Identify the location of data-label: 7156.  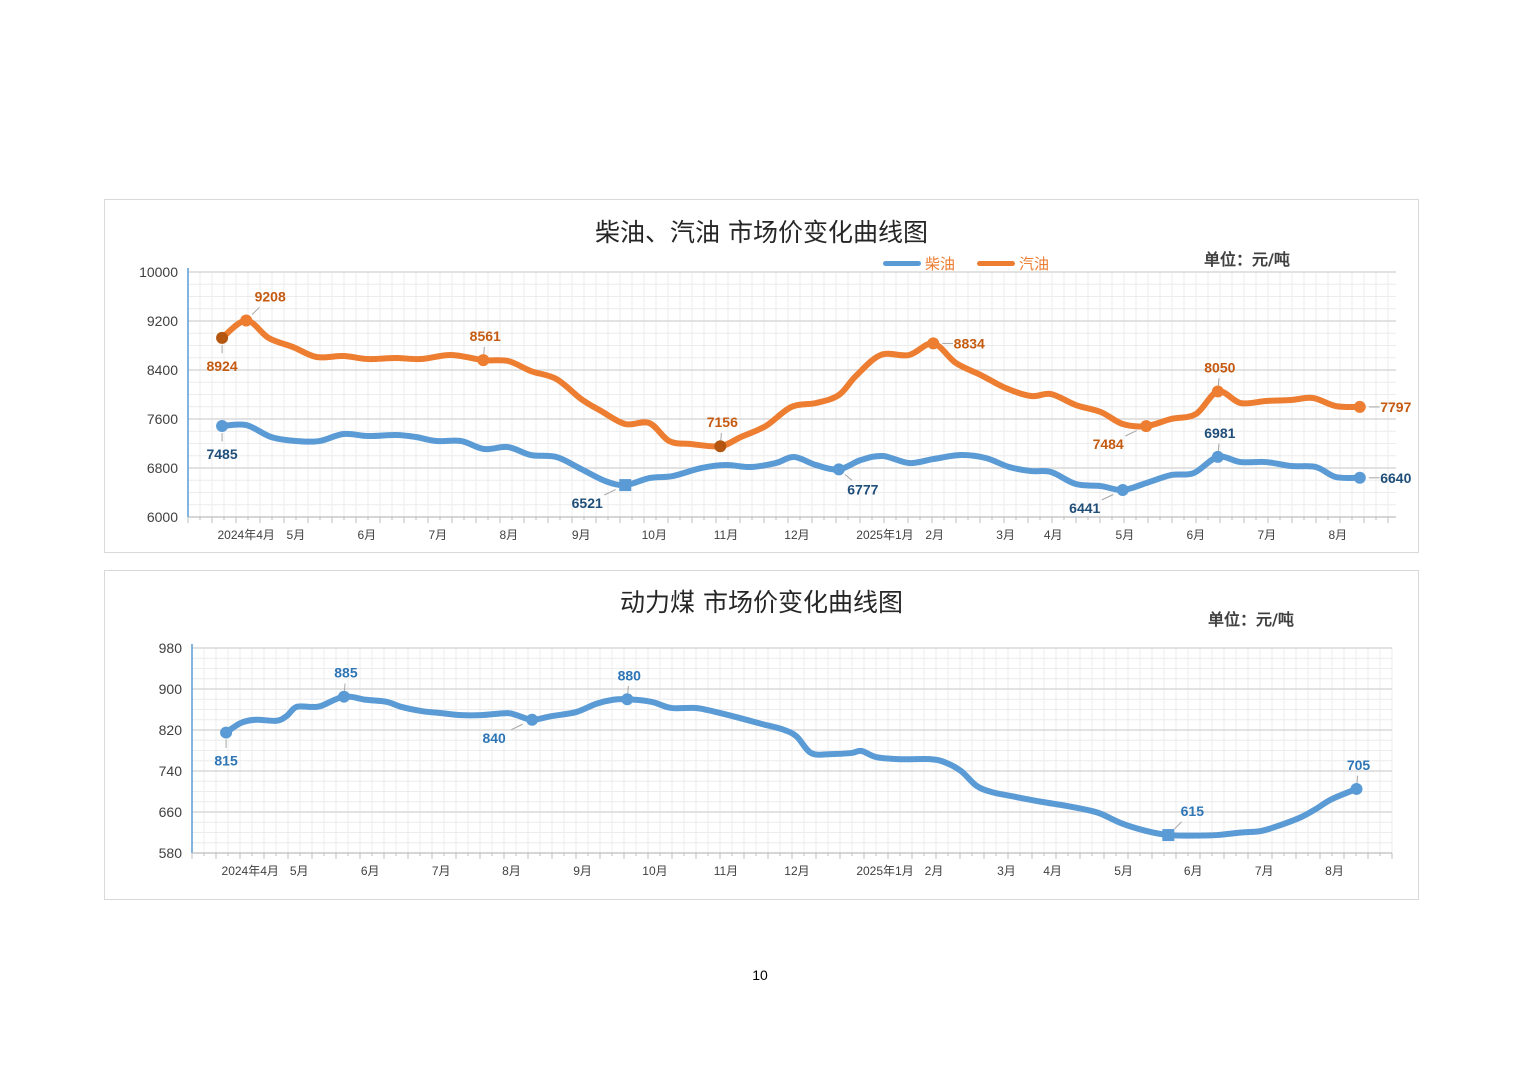
(722, 422).